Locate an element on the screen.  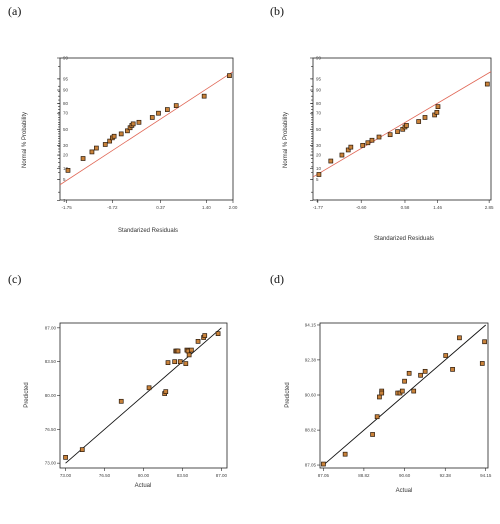
x-tick-label: -0.72 is located at coordinates (112, 207).